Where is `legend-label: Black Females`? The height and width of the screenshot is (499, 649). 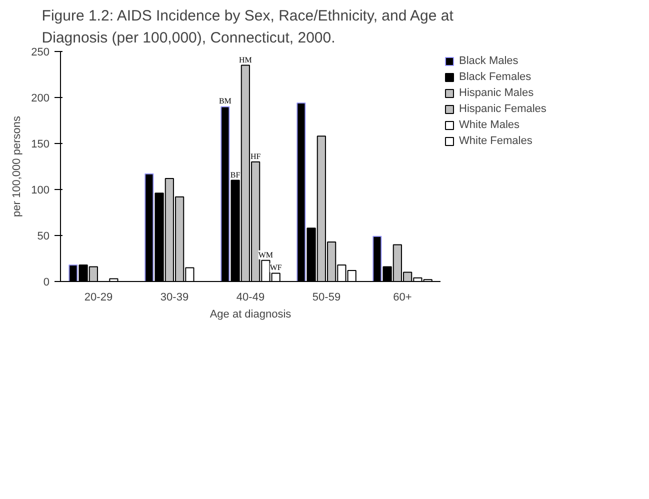
legend-label: Black Females is located at coordinates (495, 77).